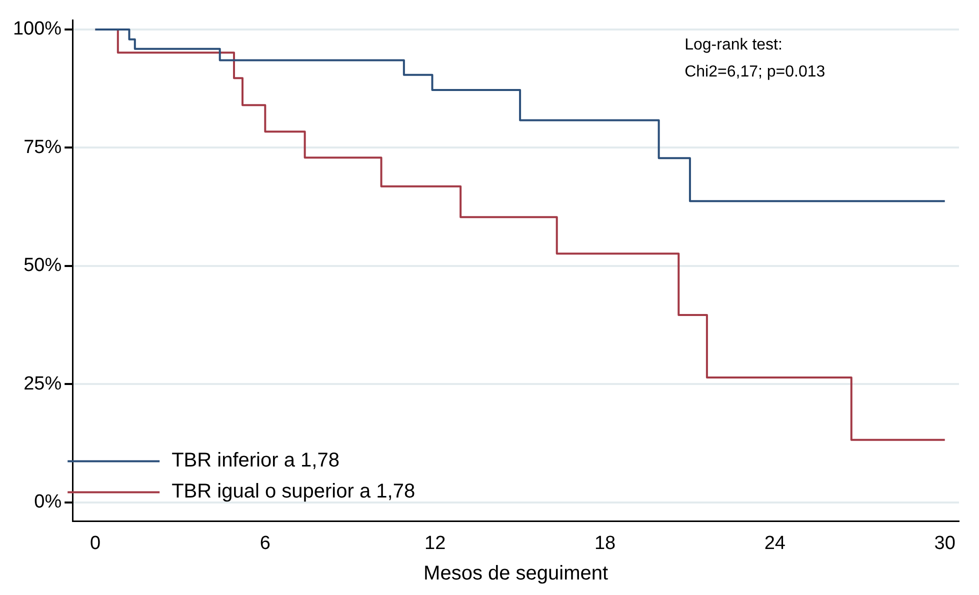  What do you see at coordinates (48, 502) in the screenshot?
I see `y-tick-label: 0%` at bounding box center [48, 502].